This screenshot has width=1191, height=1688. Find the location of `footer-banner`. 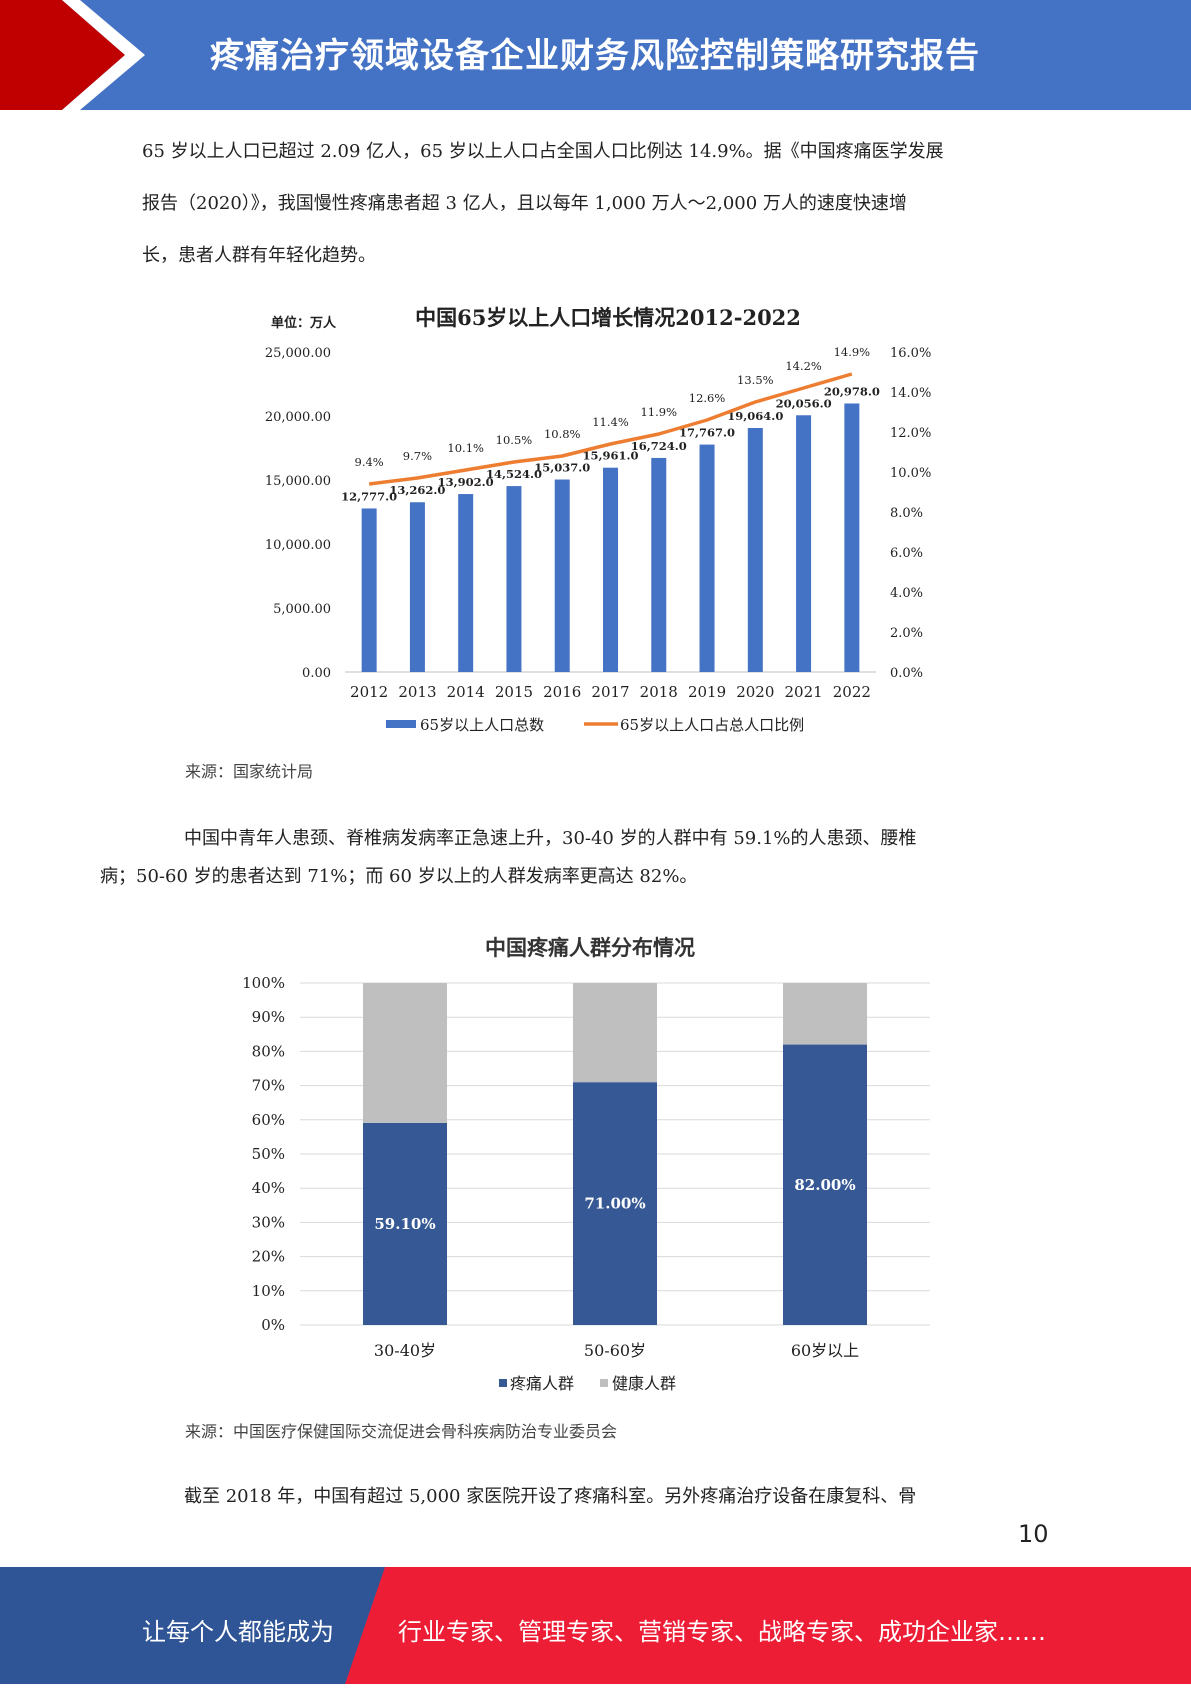

footer-banner is located at coordinates (595, 1625).